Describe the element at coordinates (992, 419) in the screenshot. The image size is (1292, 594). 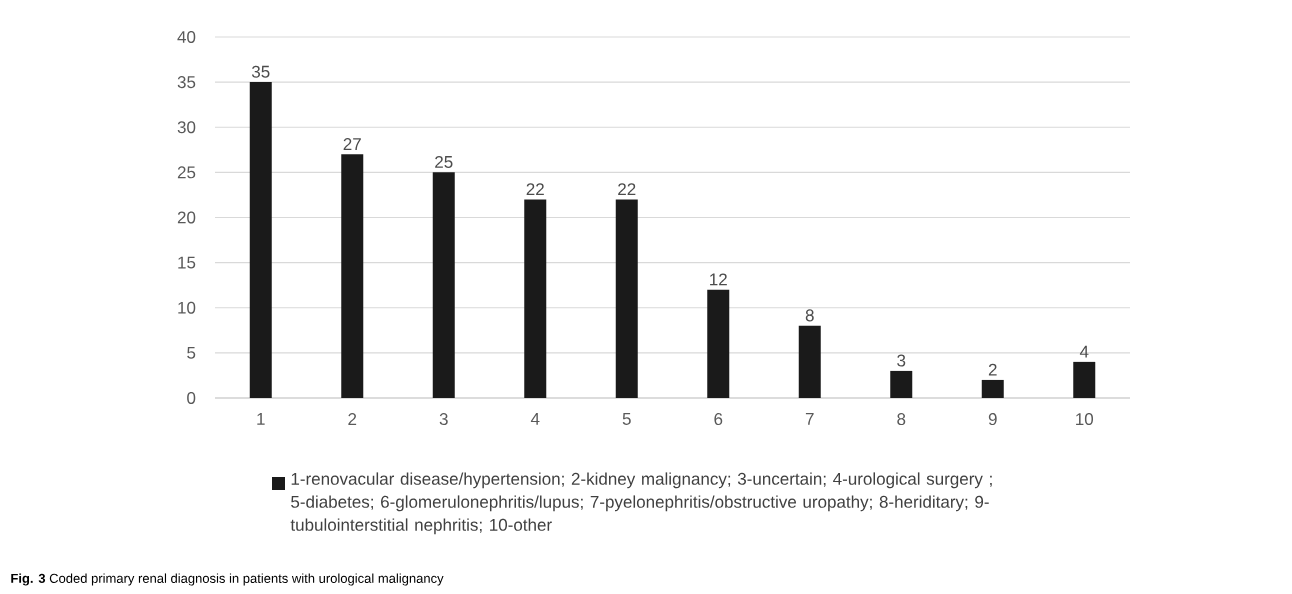
I see `x-tick-label: 9` at that location.